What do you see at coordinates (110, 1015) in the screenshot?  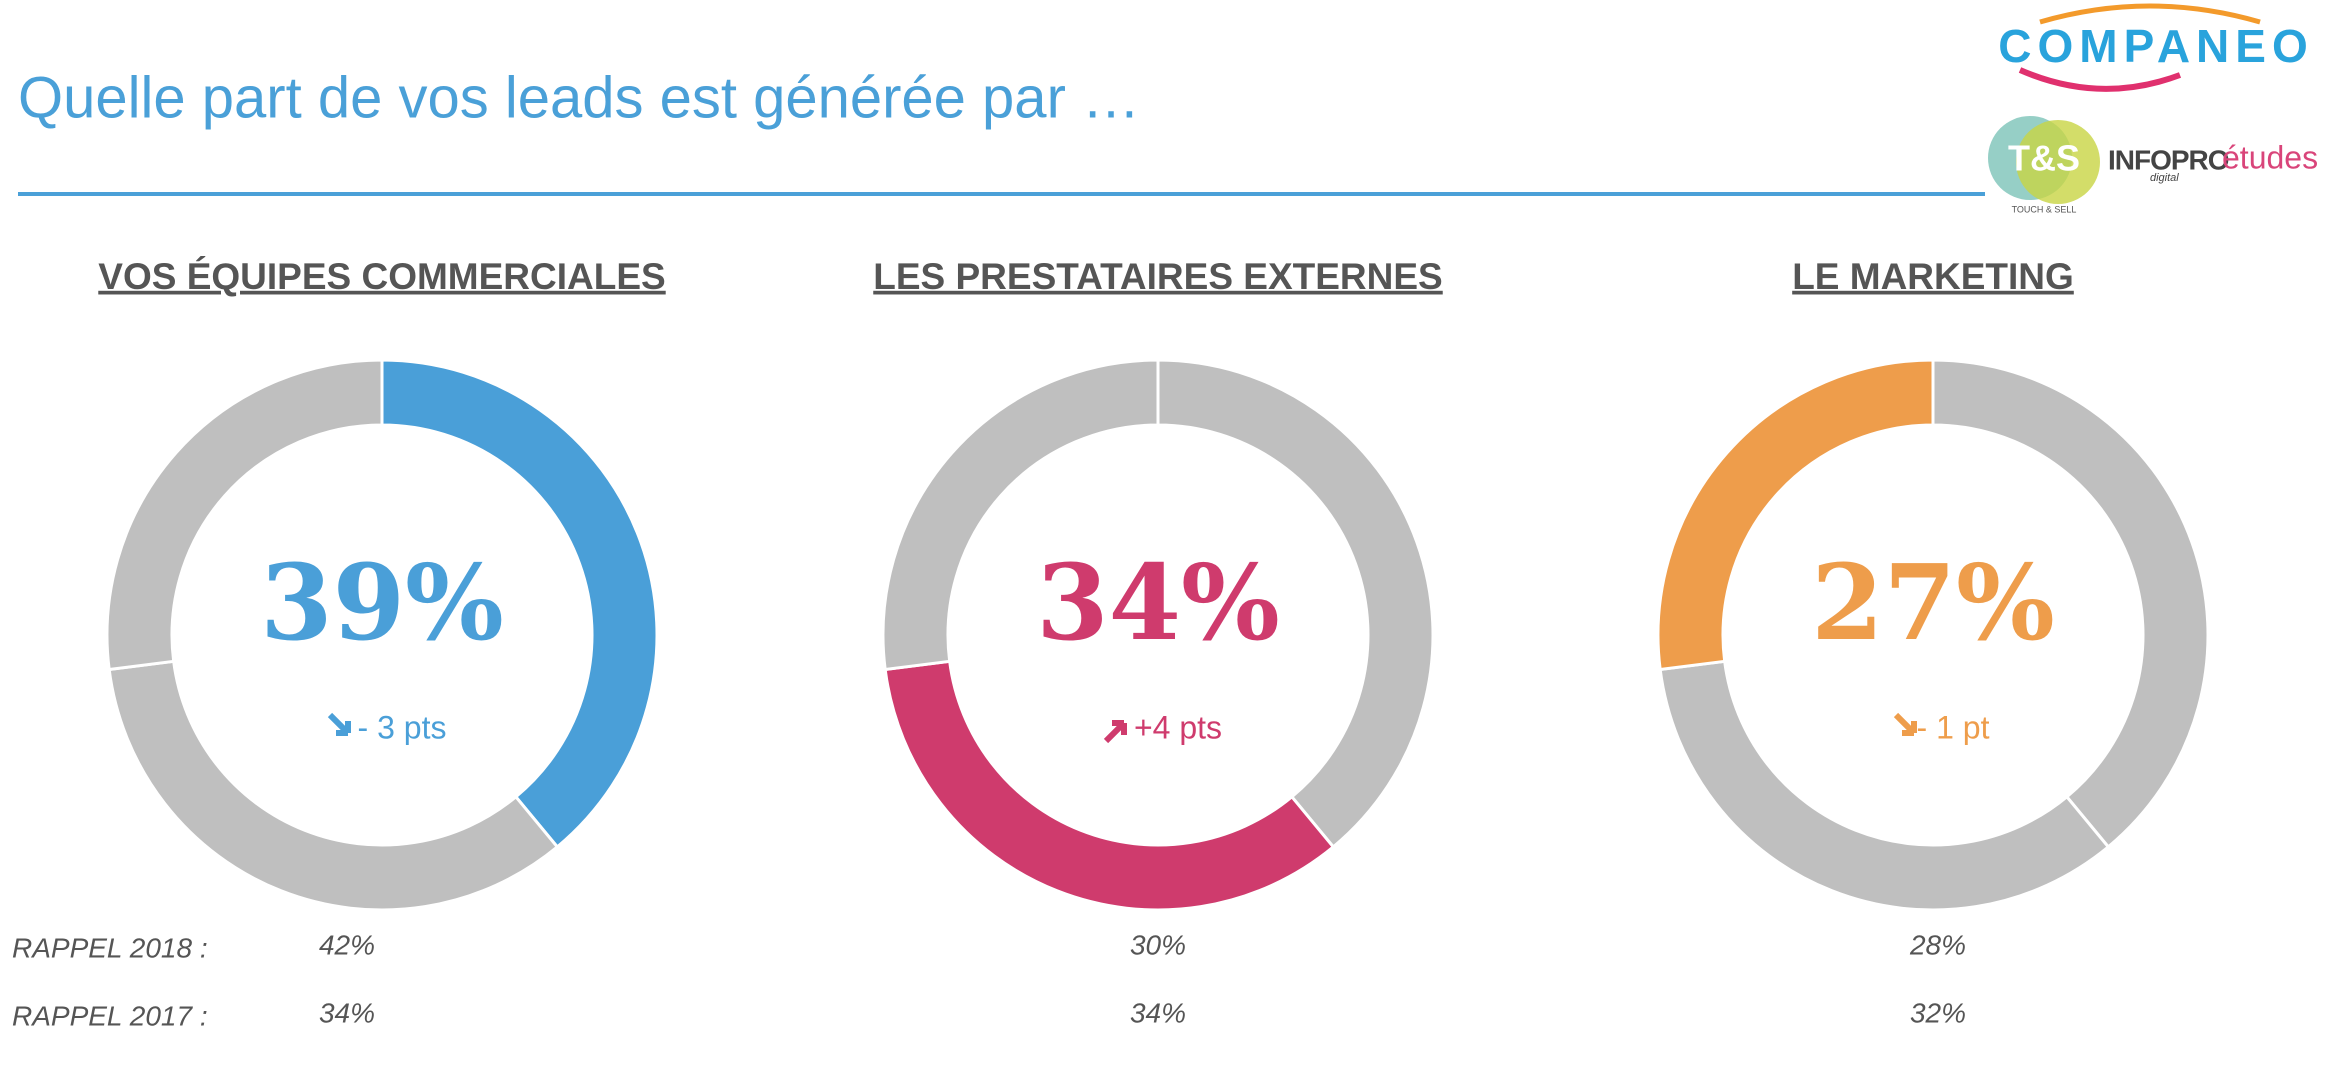 I see `recall-label: RAPPEL 2017 :` at bounding box center [110, 1015].